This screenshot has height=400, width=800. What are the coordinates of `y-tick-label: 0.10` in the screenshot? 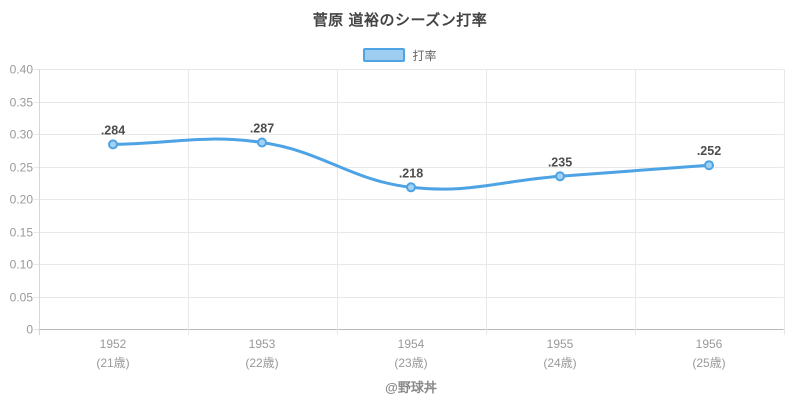 It's located at (22, 265).